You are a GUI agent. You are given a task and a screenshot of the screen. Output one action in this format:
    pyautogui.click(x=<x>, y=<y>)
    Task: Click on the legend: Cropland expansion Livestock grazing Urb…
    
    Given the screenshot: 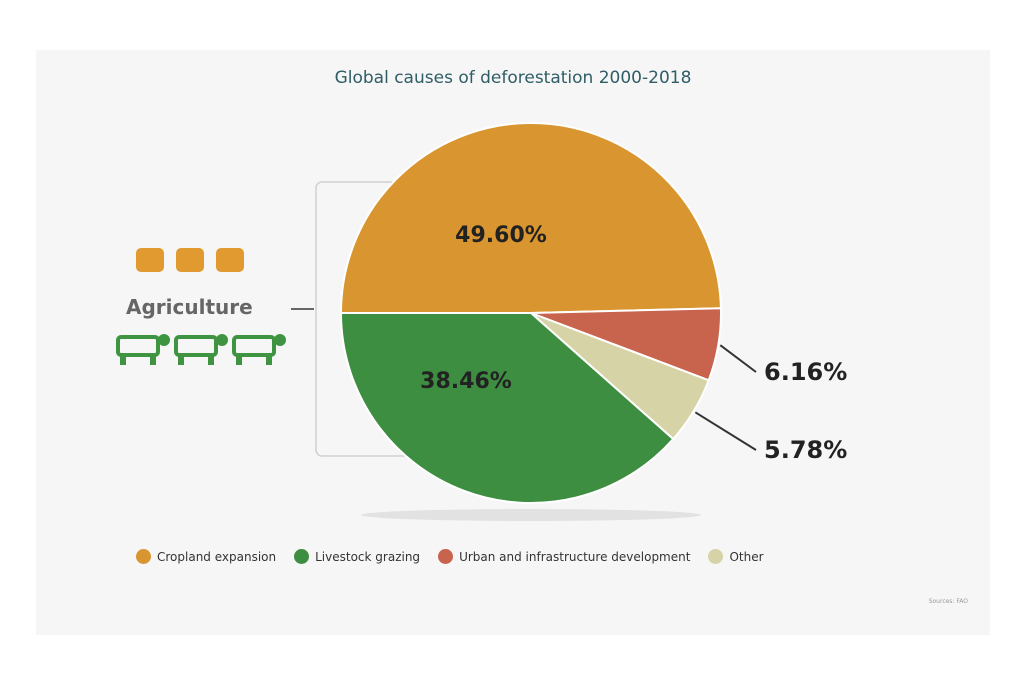 What is the action you would take?
    pyautogui.click(x=450, y=556)
    